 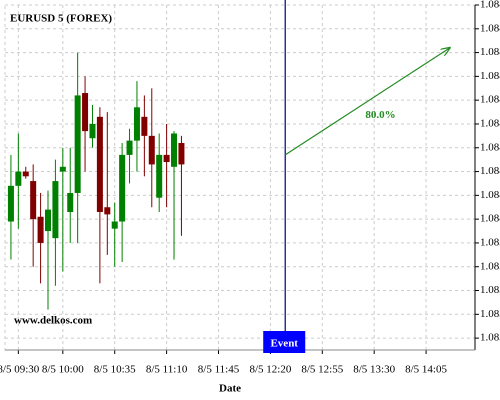 I want to click on y-tick-label: 1.0839, so click(x=490, y=242).